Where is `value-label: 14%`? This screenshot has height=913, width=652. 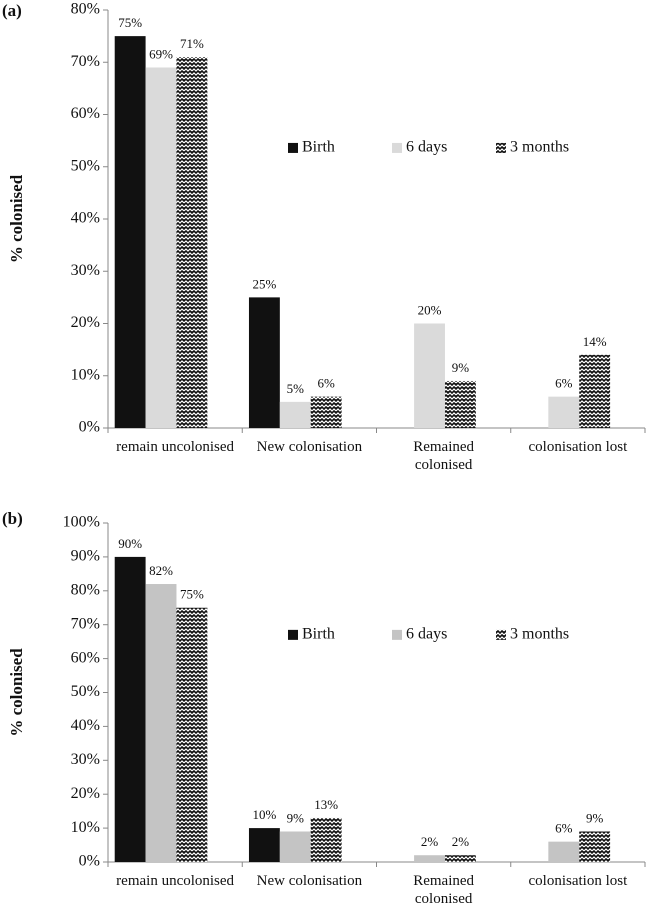 value-label: 14% is located at coordinates (595, 341).